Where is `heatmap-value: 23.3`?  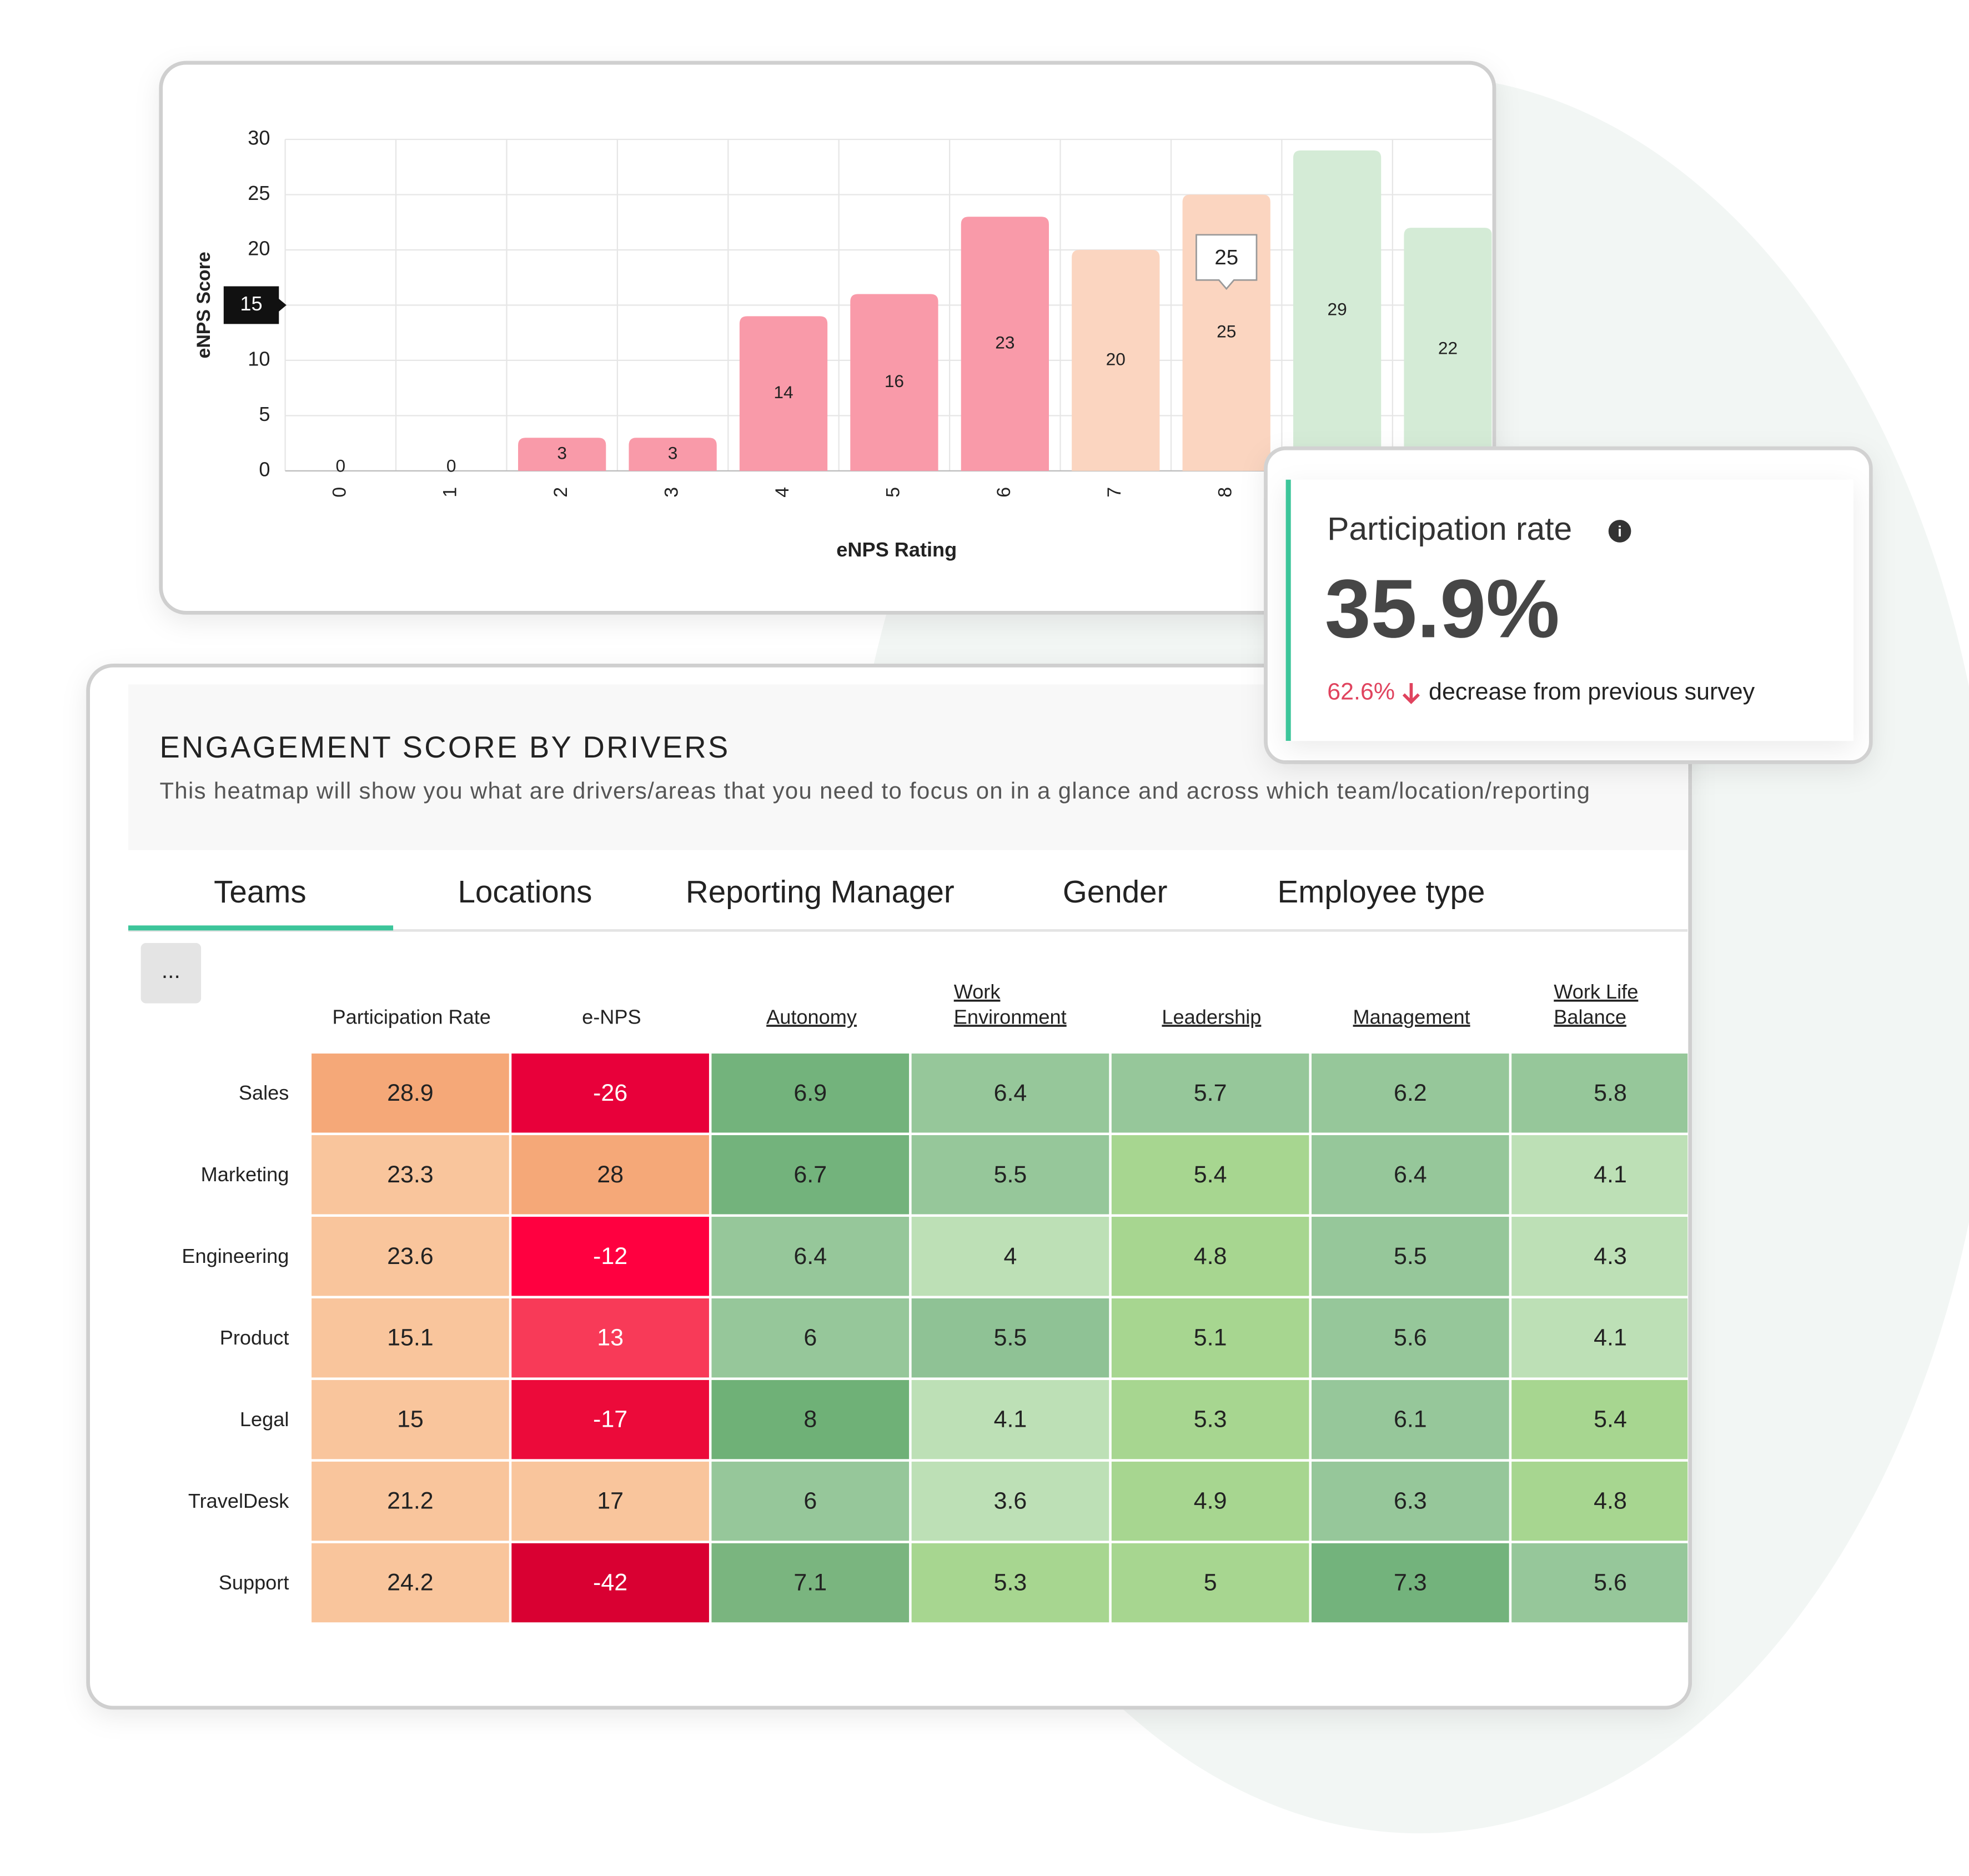 heatmap-value: 23.3 is located at coordinates (410, 1174).